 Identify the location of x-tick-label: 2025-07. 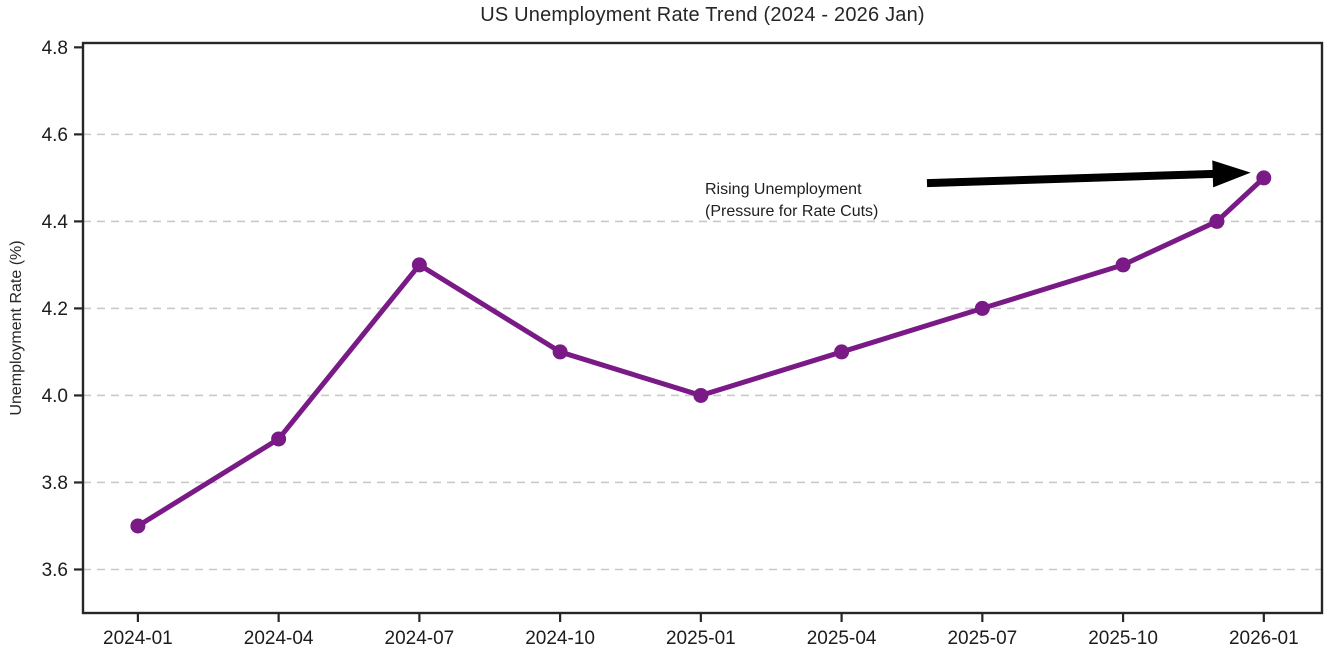
(982, 638).